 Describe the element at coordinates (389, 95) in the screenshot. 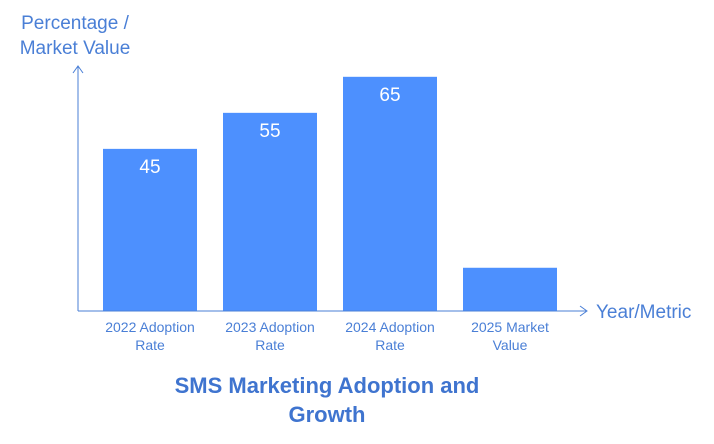

I see `bar-value-label-2: 65` at that location.